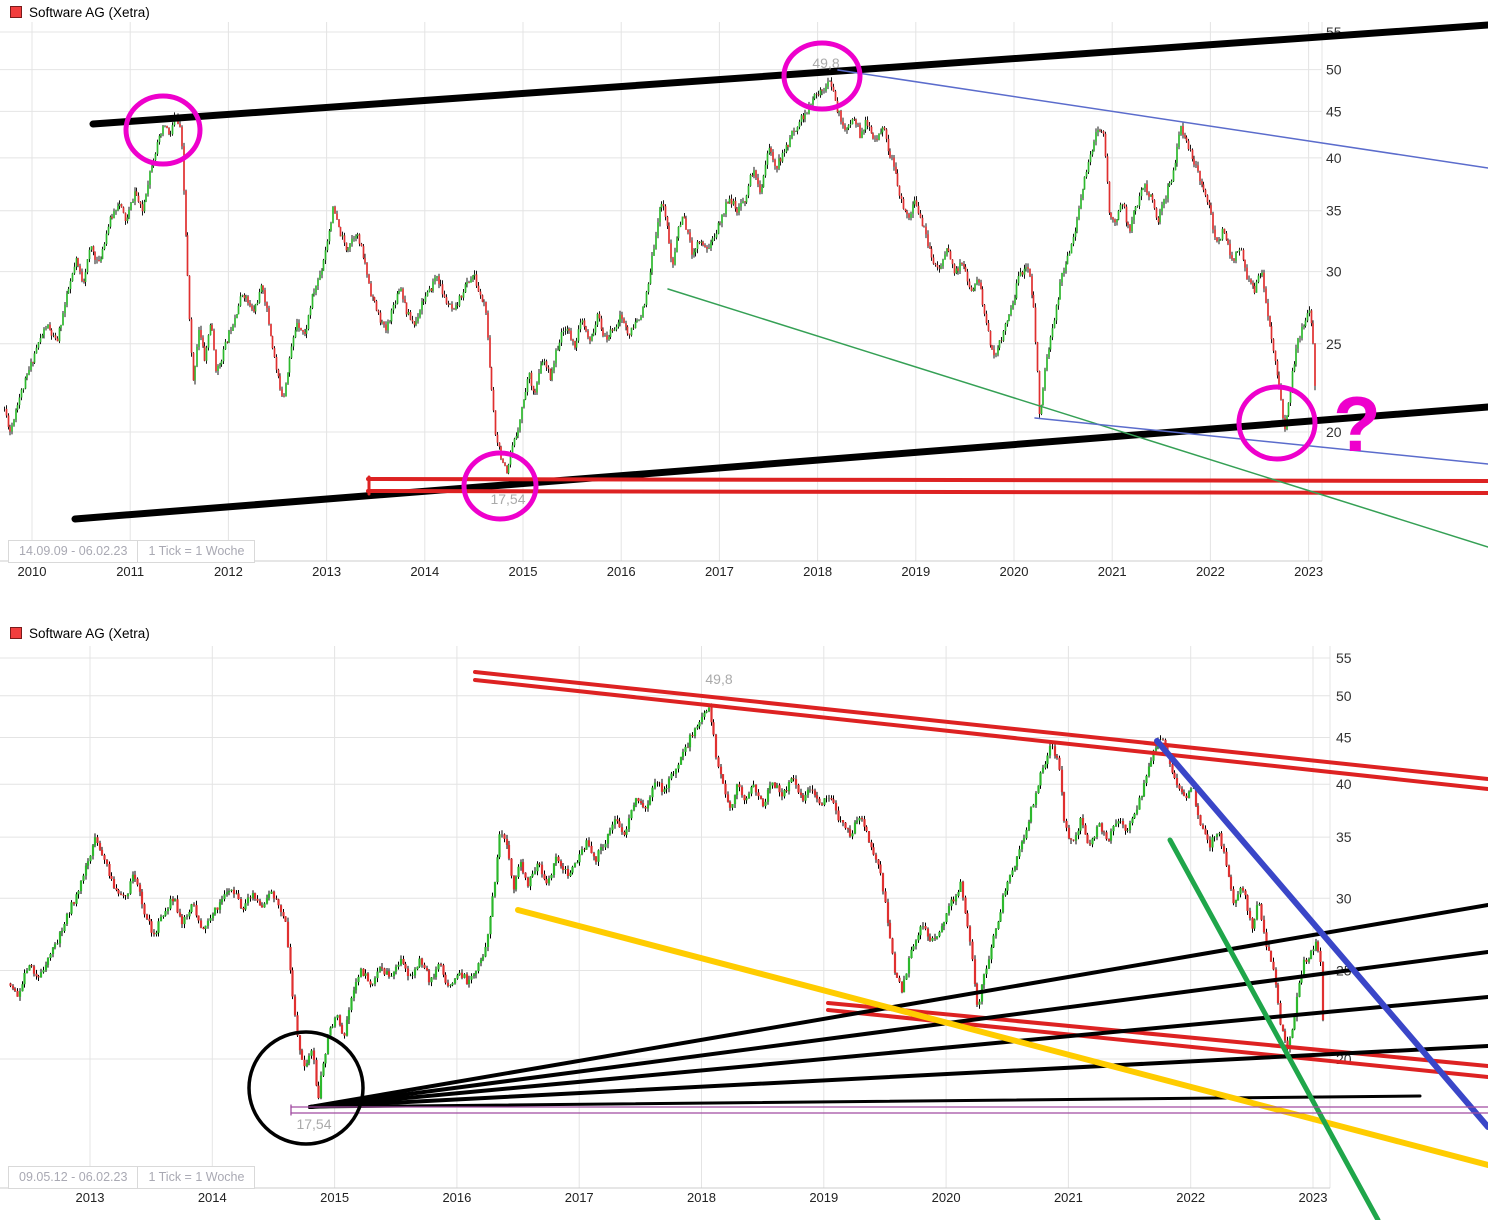 The height and width of the screenshot is (1220, 1488). Describe the element at coordinates (822, 76) in the screenshot. I see `highlight-circle-2018-peak` at that location.